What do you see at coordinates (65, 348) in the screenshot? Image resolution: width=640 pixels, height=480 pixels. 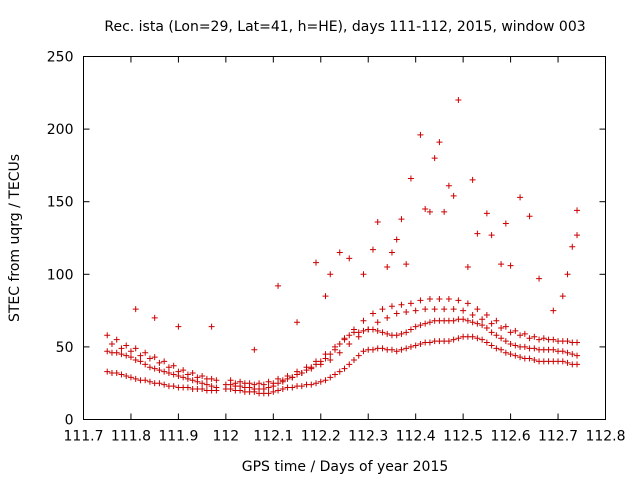 I see `y-tick-label: 50` at bounding box center [65, 348].